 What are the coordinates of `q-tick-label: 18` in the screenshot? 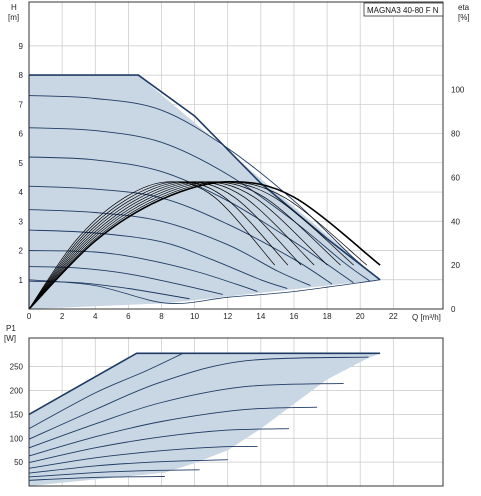 It's located at (327, 316).